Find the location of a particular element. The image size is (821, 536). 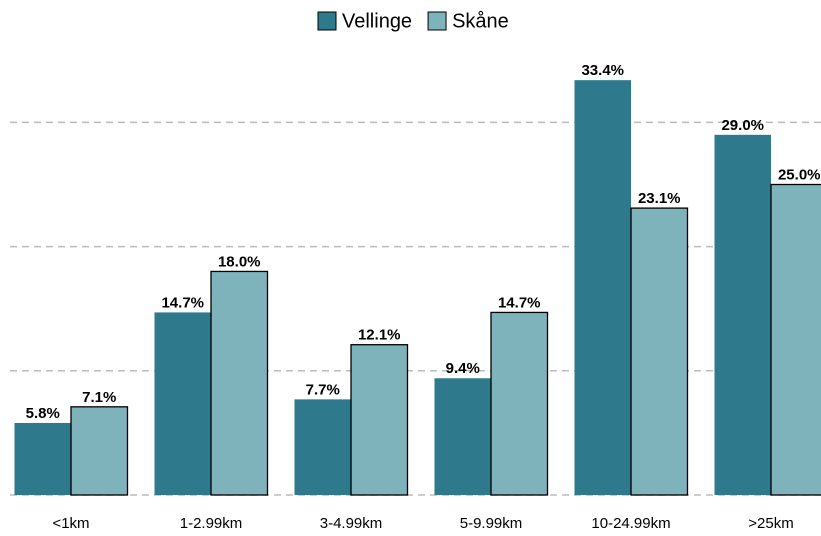

x-tick-label: >25km is located at coordinates (770, 523).